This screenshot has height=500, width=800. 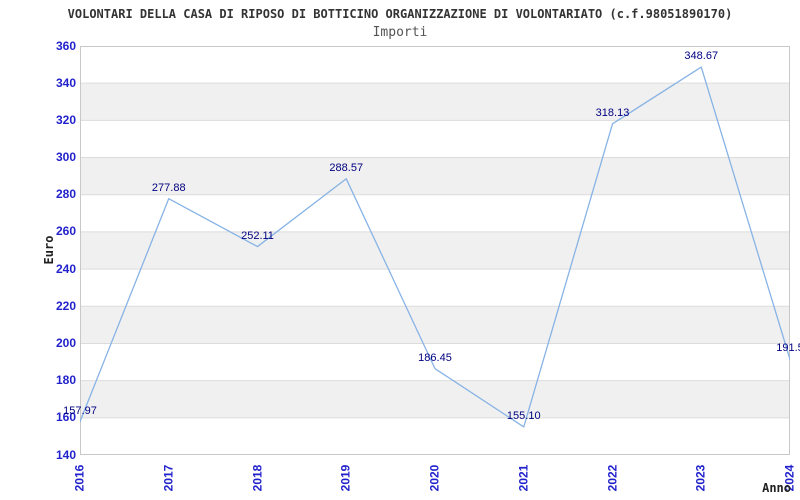 What do you see at coordinates (168, 478) in the screenshot?
I see `x-tick-label: 2017` at bounding box center [168, 478].